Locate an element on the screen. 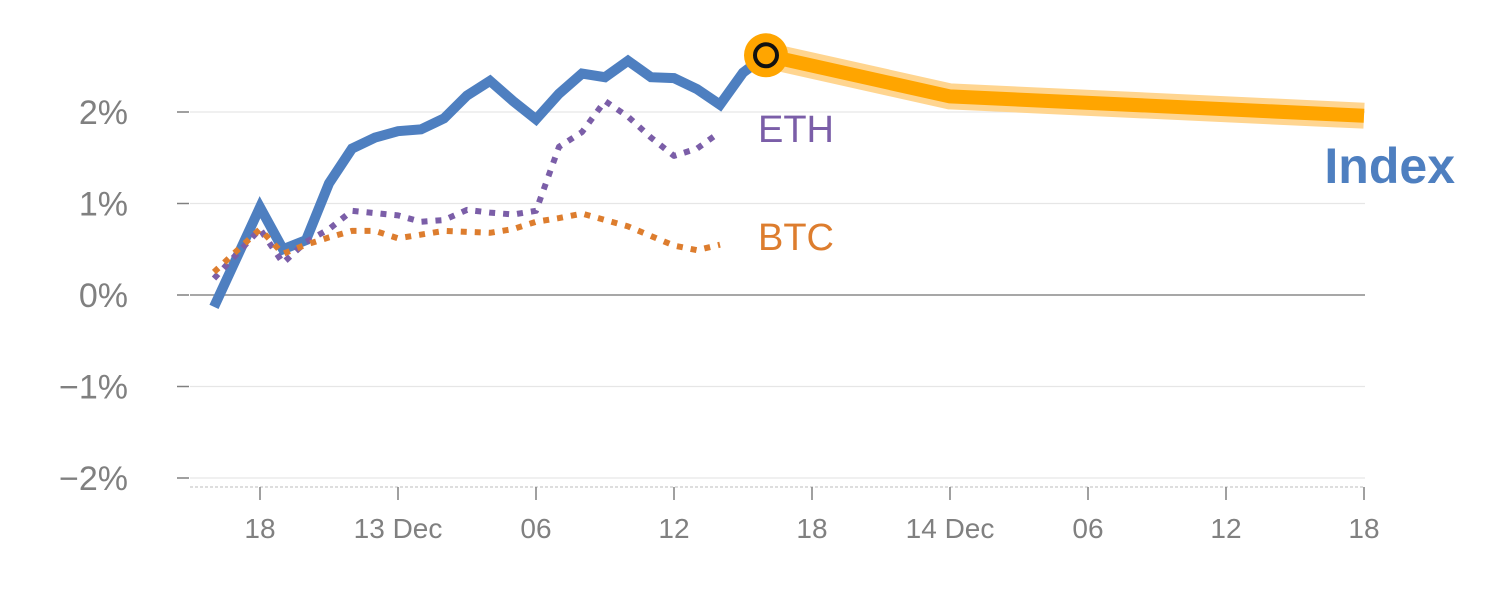 Image resolution: width=1500 pixels, height=600 pixels. y-tick-label: 2% is located at coordinates (103, 113).